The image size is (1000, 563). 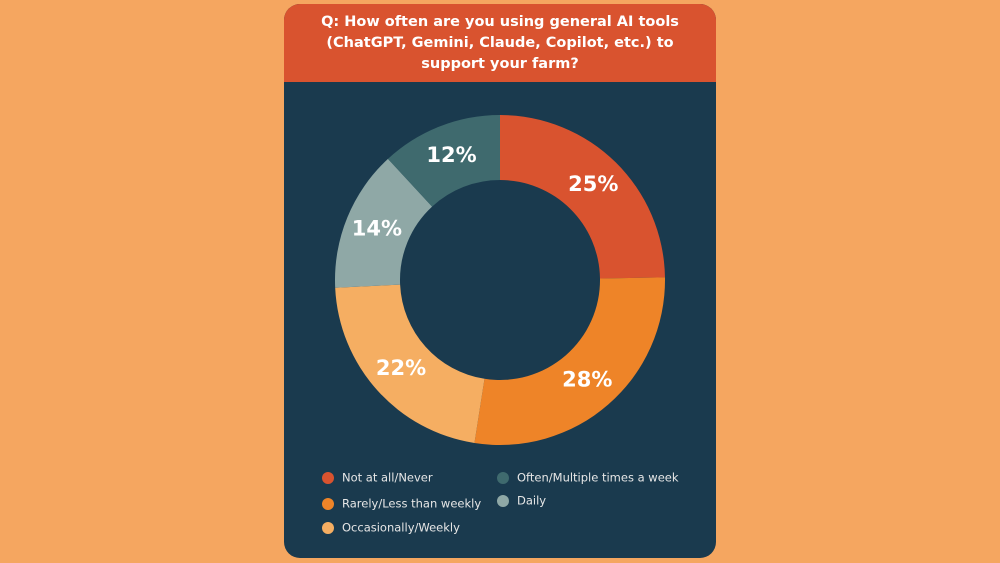 I want to click on legend-label: Daily, so click(x=531, y=501).